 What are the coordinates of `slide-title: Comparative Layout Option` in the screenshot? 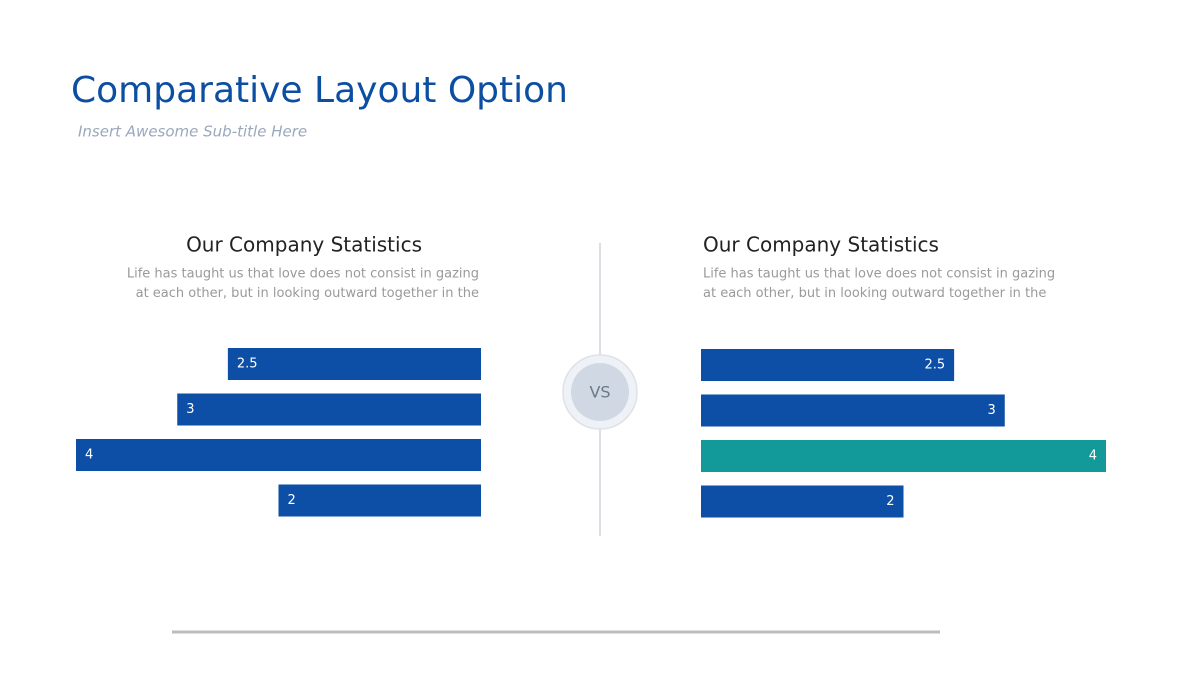 It's located at (319, 90).